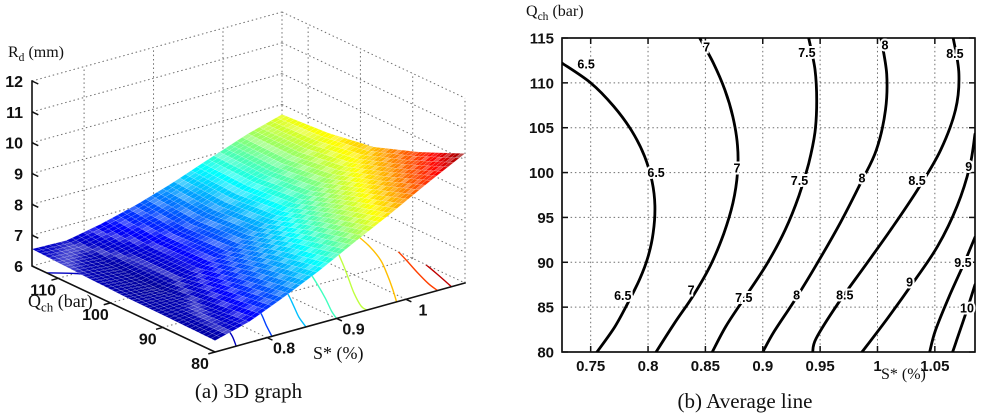  Describe the element at coordinates (18, 205) in the screenshot. I see `z-tick-label: 8` at that location.